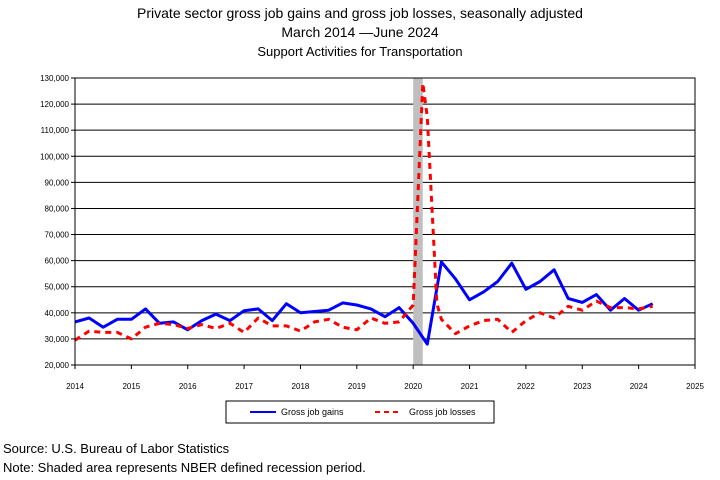  What do you see at coordinates (57, 182) in the screenshot?
I see `y-tick-label: 90,000` at bounding box center [57, 182].